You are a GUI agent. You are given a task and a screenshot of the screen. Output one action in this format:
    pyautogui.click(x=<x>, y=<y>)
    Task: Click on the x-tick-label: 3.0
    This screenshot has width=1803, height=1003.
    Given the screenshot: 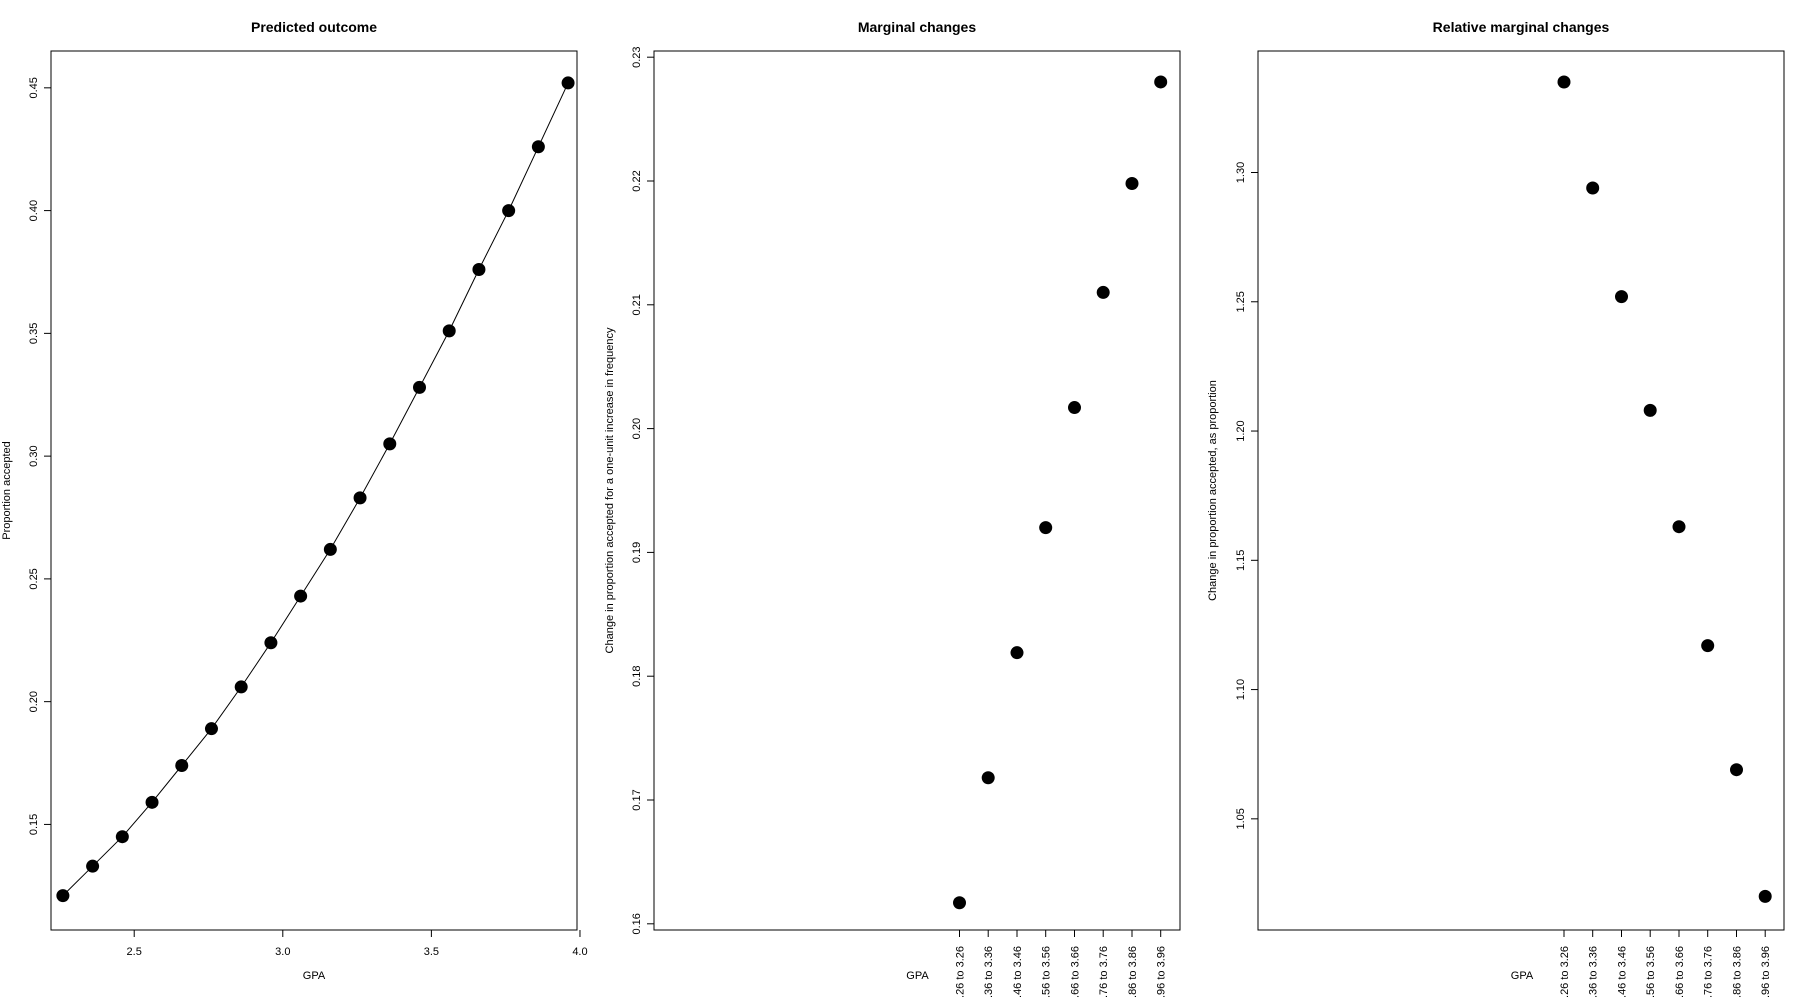 What is the action you would take?
    pyautogui.click(x=282, y=952)
    